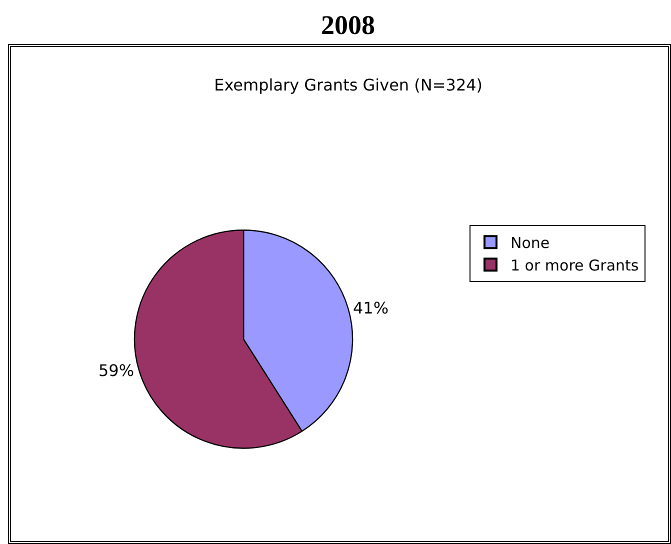 The height and width of the screenshot is (544, 671). What do you see at coordinates (348, 84) in the screenshot?
I see `chart-subtitle: Exemplary Grants Given (N=324)` at bounding box center [348, 84].